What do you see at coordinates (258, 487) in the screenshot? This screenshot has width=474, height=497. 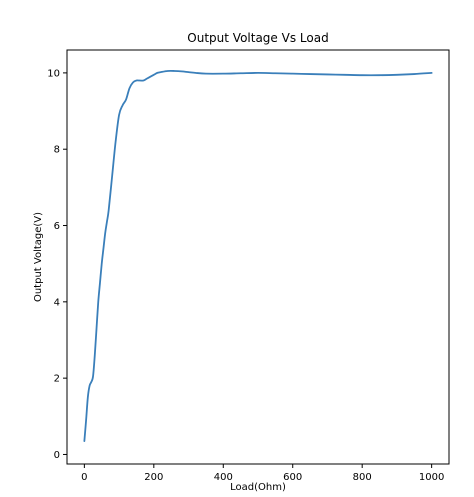 I see `x-axis-label: Load(Ohm)` at bounding box center [258, 487].